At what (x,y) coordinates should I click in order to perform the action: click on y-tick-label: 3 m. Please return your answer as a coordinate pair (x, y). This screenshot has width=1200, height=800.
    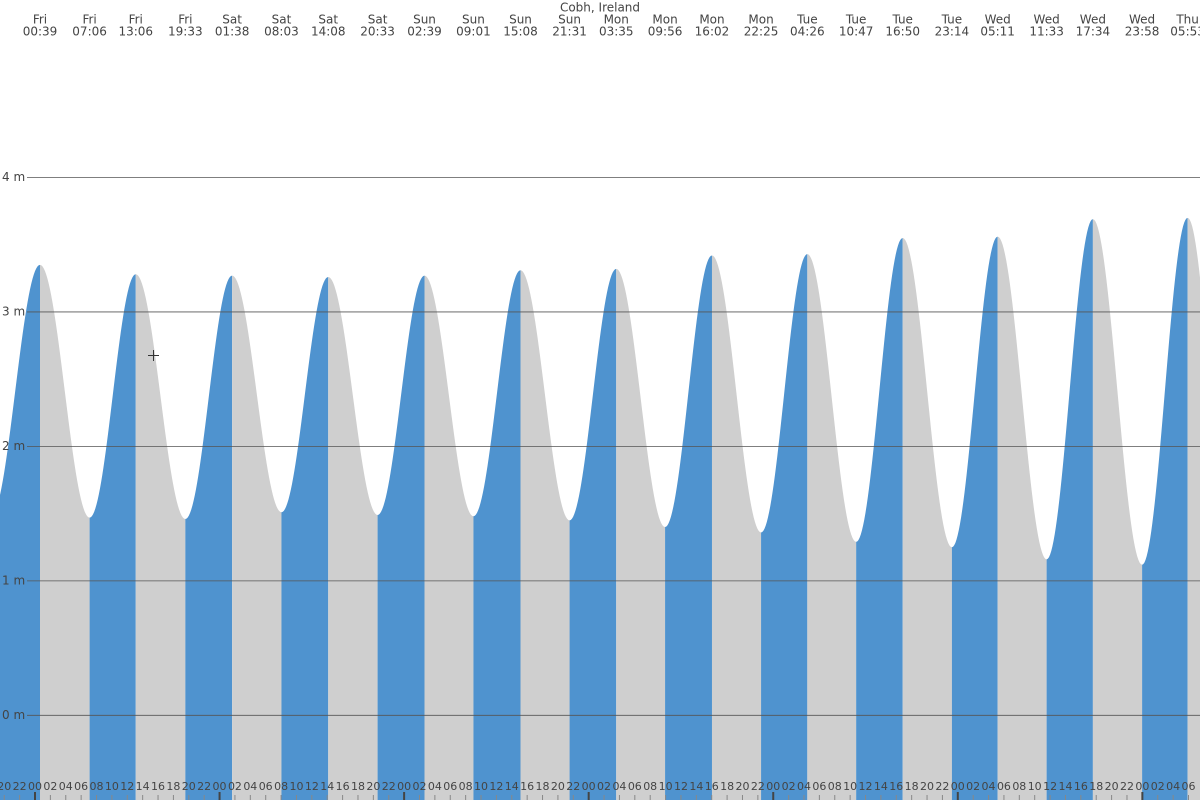
    Looking at the image, I should click on (13, 311).